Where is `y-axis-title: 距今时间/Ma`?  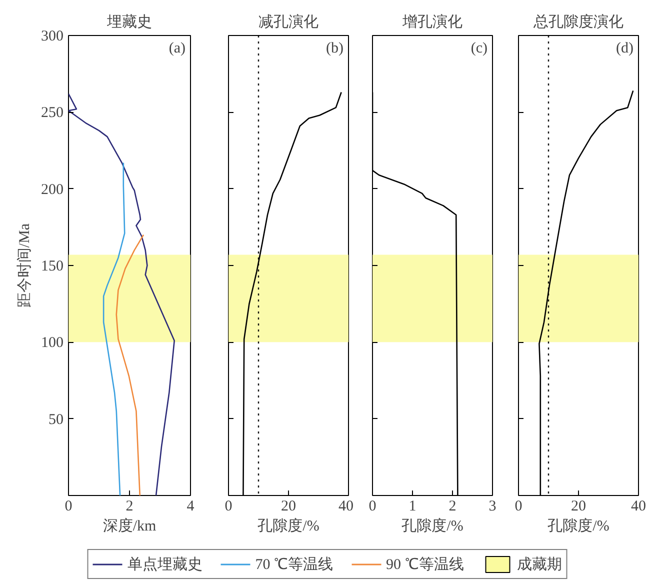 y-axis-title: 距今时间/Ma is located at coordinates (24, 265).